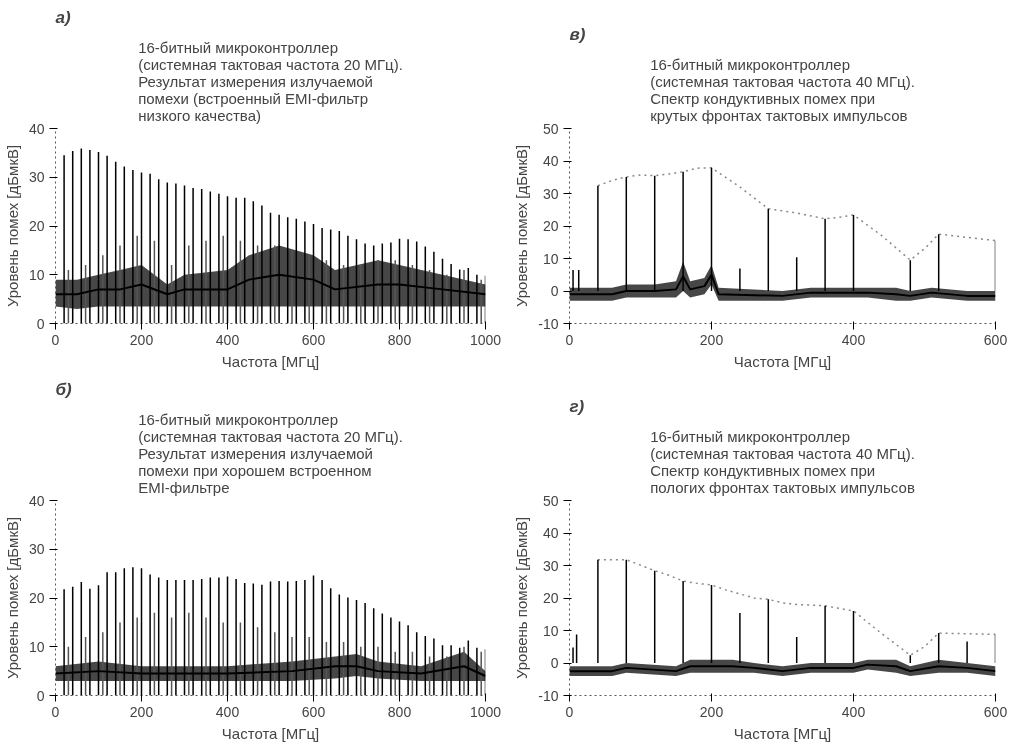  What do you see at coordinates (782, 461) in the screenshot?
I see `chart-subtitle: 16-битный микроконтроллер (системная тактовая частота 40 МГц). Спектр кондуктивных помех при пологих фронтах тактовых импульсов` at bounding box center [782, 461].